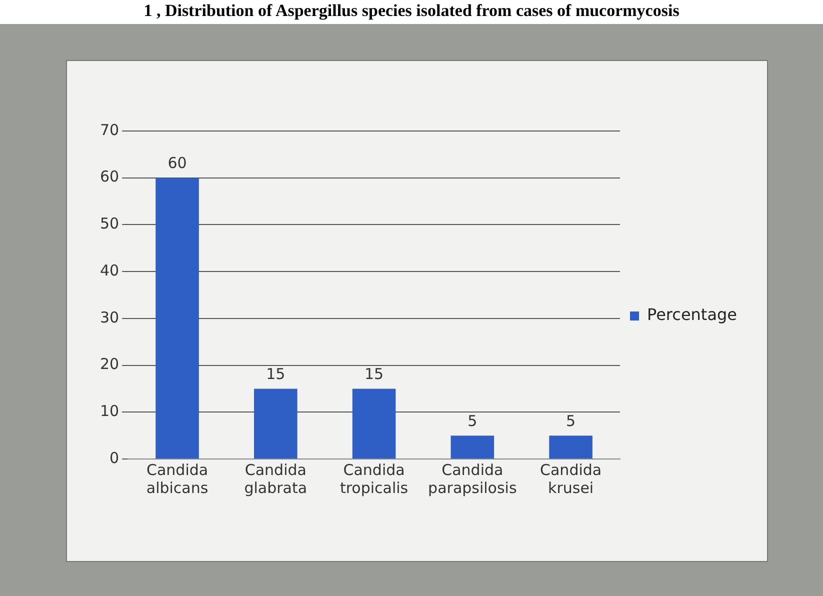  What do you see at coordinates (374, 478) in the screenshot?
I see `x-tick-label: Candida tropicalis` at bounding box center [374, 478].